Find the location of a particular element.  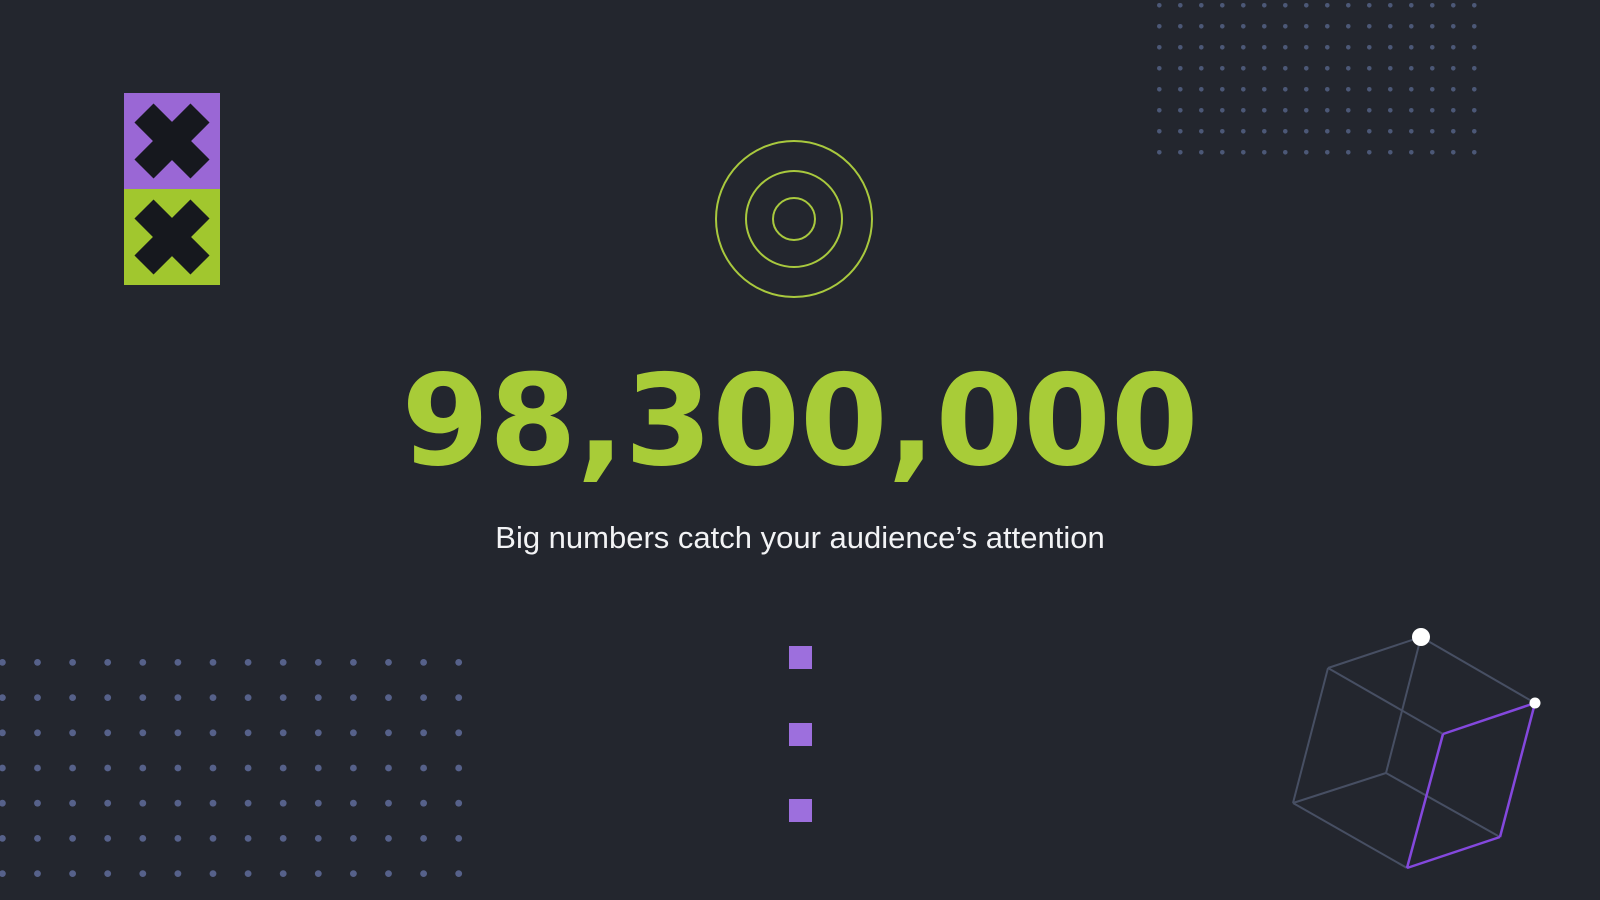

concentric-circles-icon is located at coordinates (794, 219).